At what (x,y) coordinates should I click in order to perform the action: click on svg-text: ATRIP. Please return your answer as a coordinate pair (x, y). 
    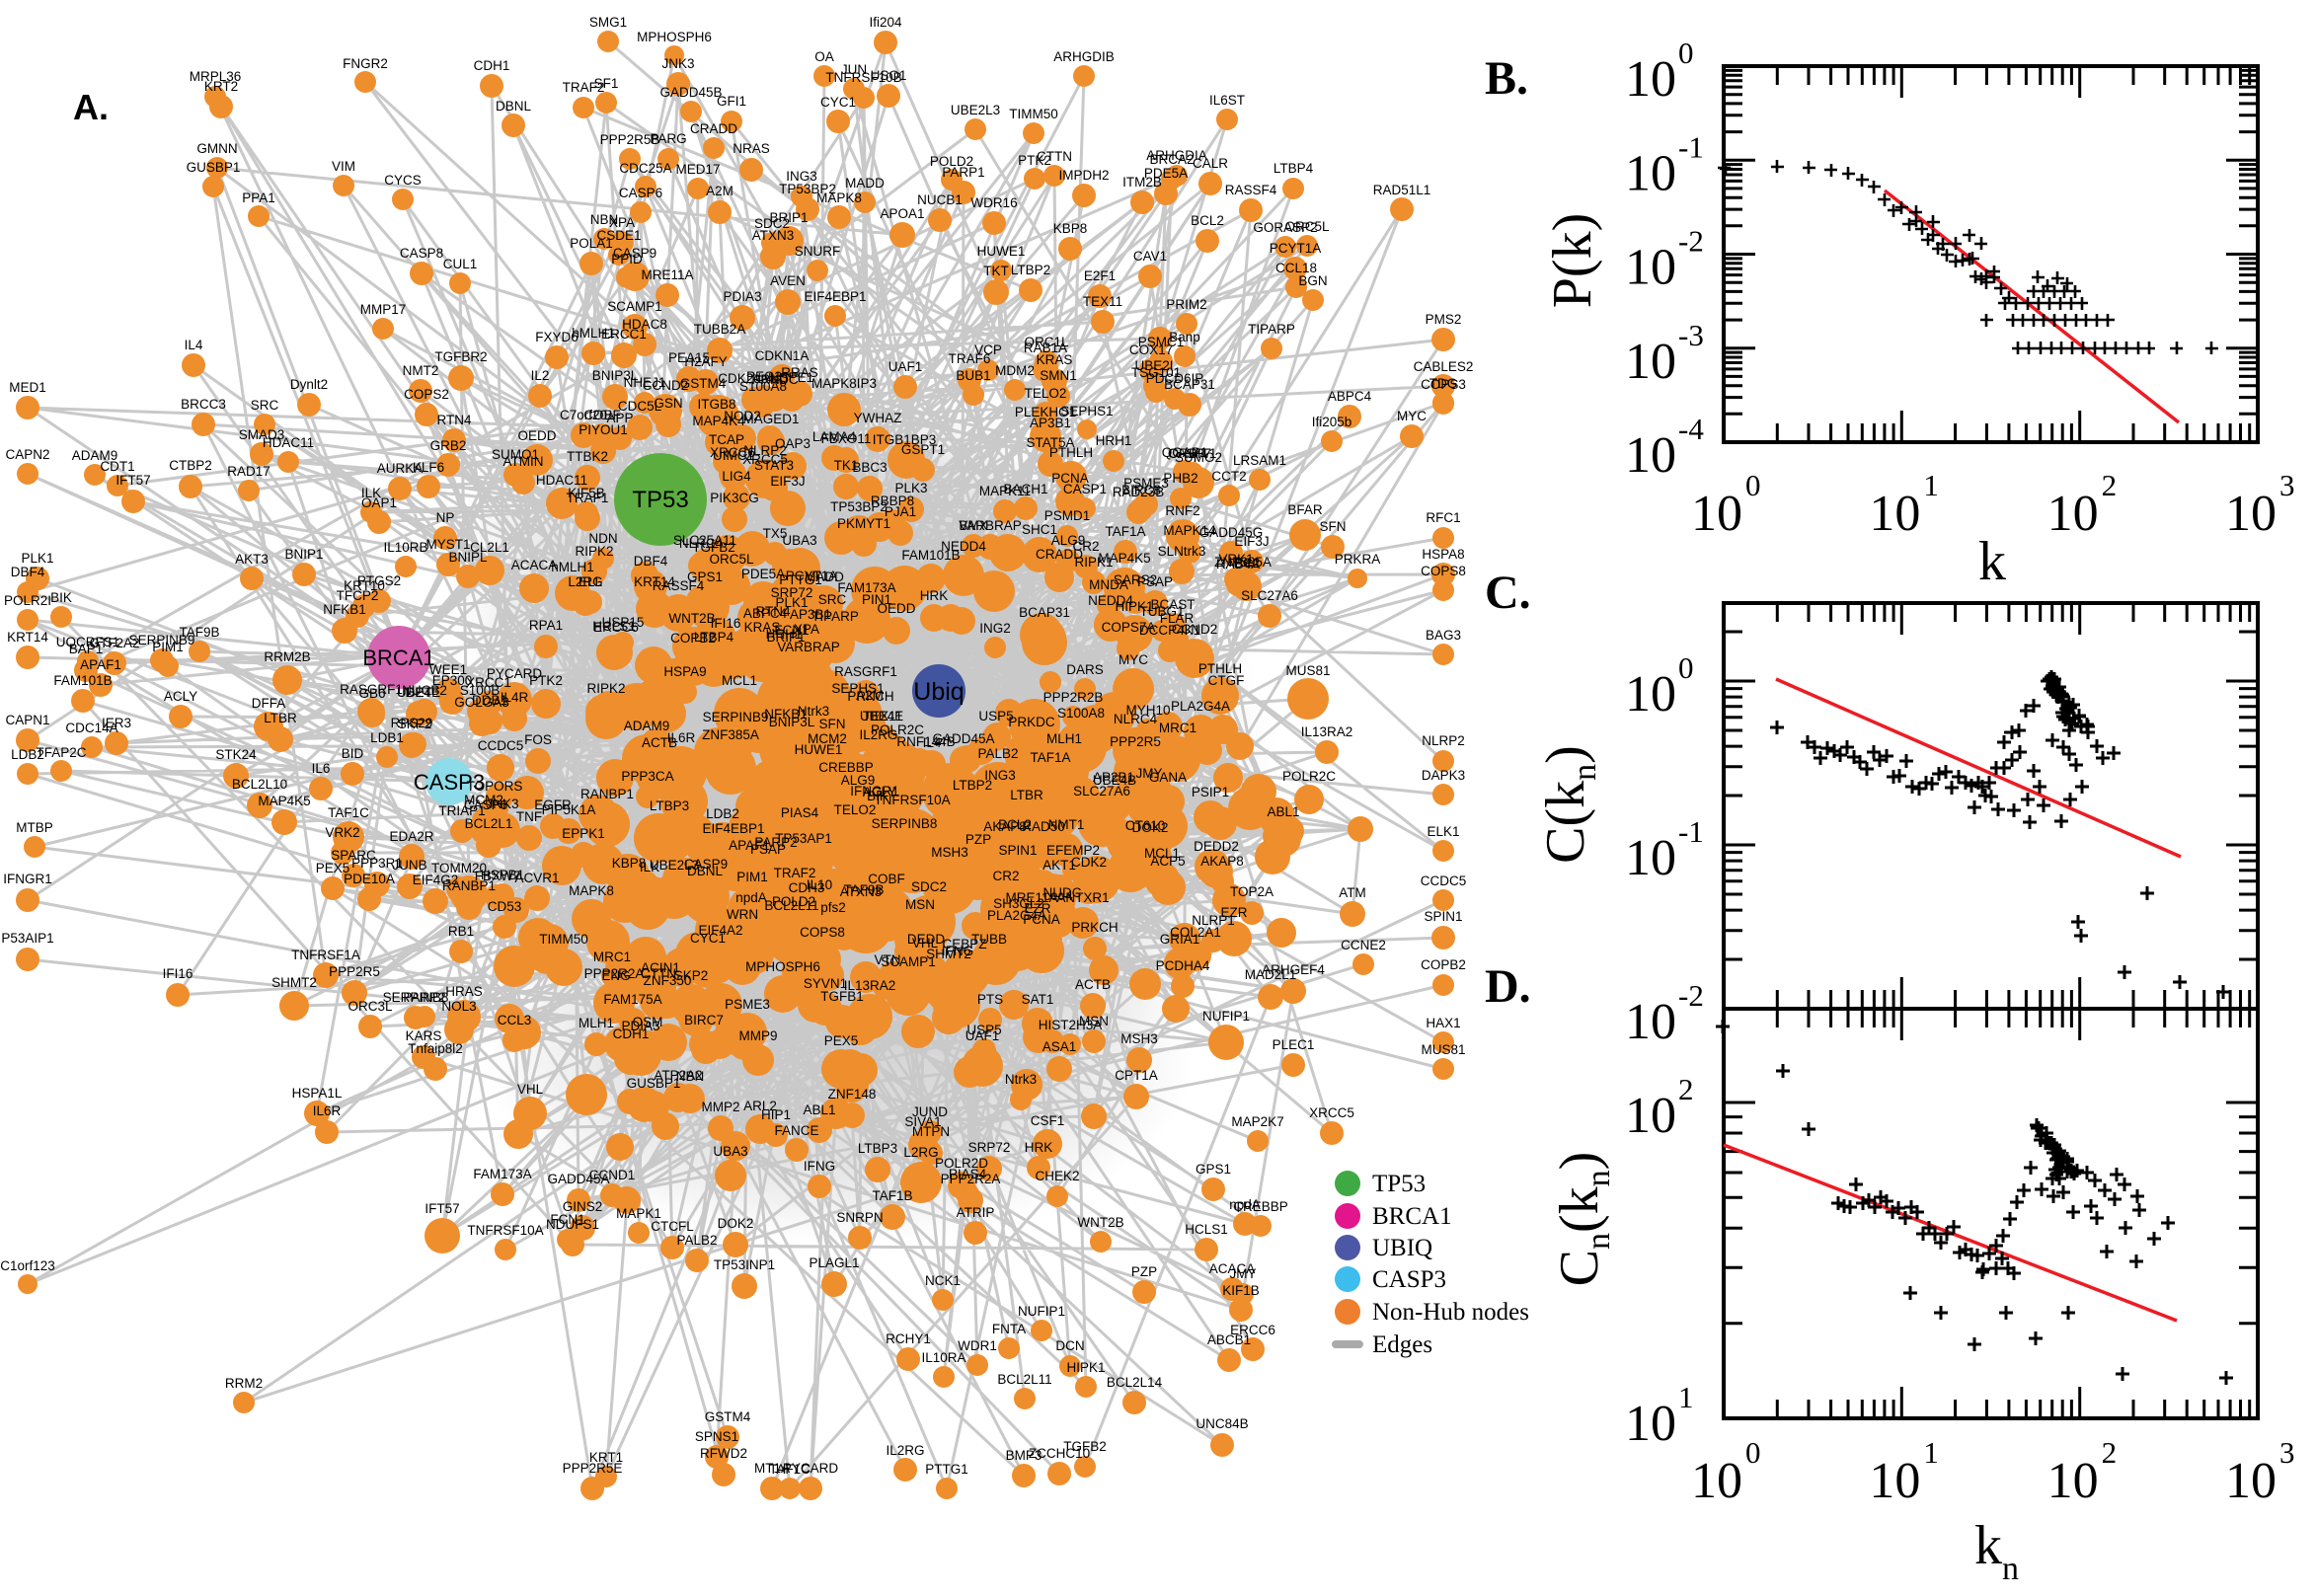
    Looking at the image, I should click on (976, 1212).